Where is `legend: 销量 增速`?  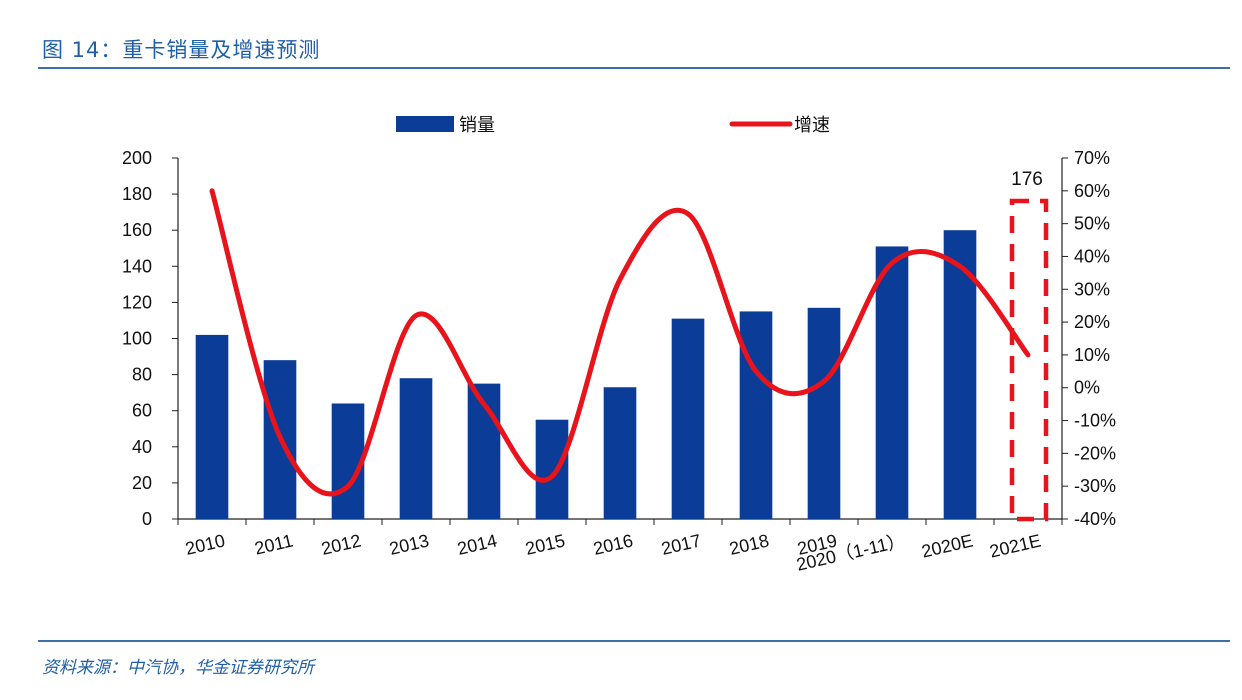 legend: 销量 增速 is located at coordinates (613, 125).